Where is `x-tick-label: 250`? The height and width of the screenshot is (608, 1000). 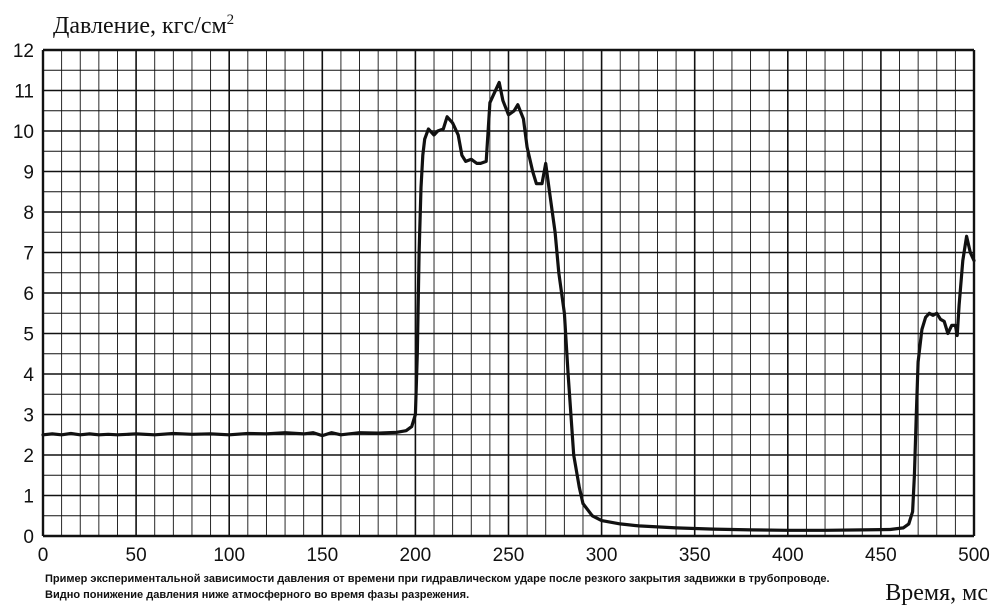 x-tick-label: 250 is located at coordinates (509, 555).